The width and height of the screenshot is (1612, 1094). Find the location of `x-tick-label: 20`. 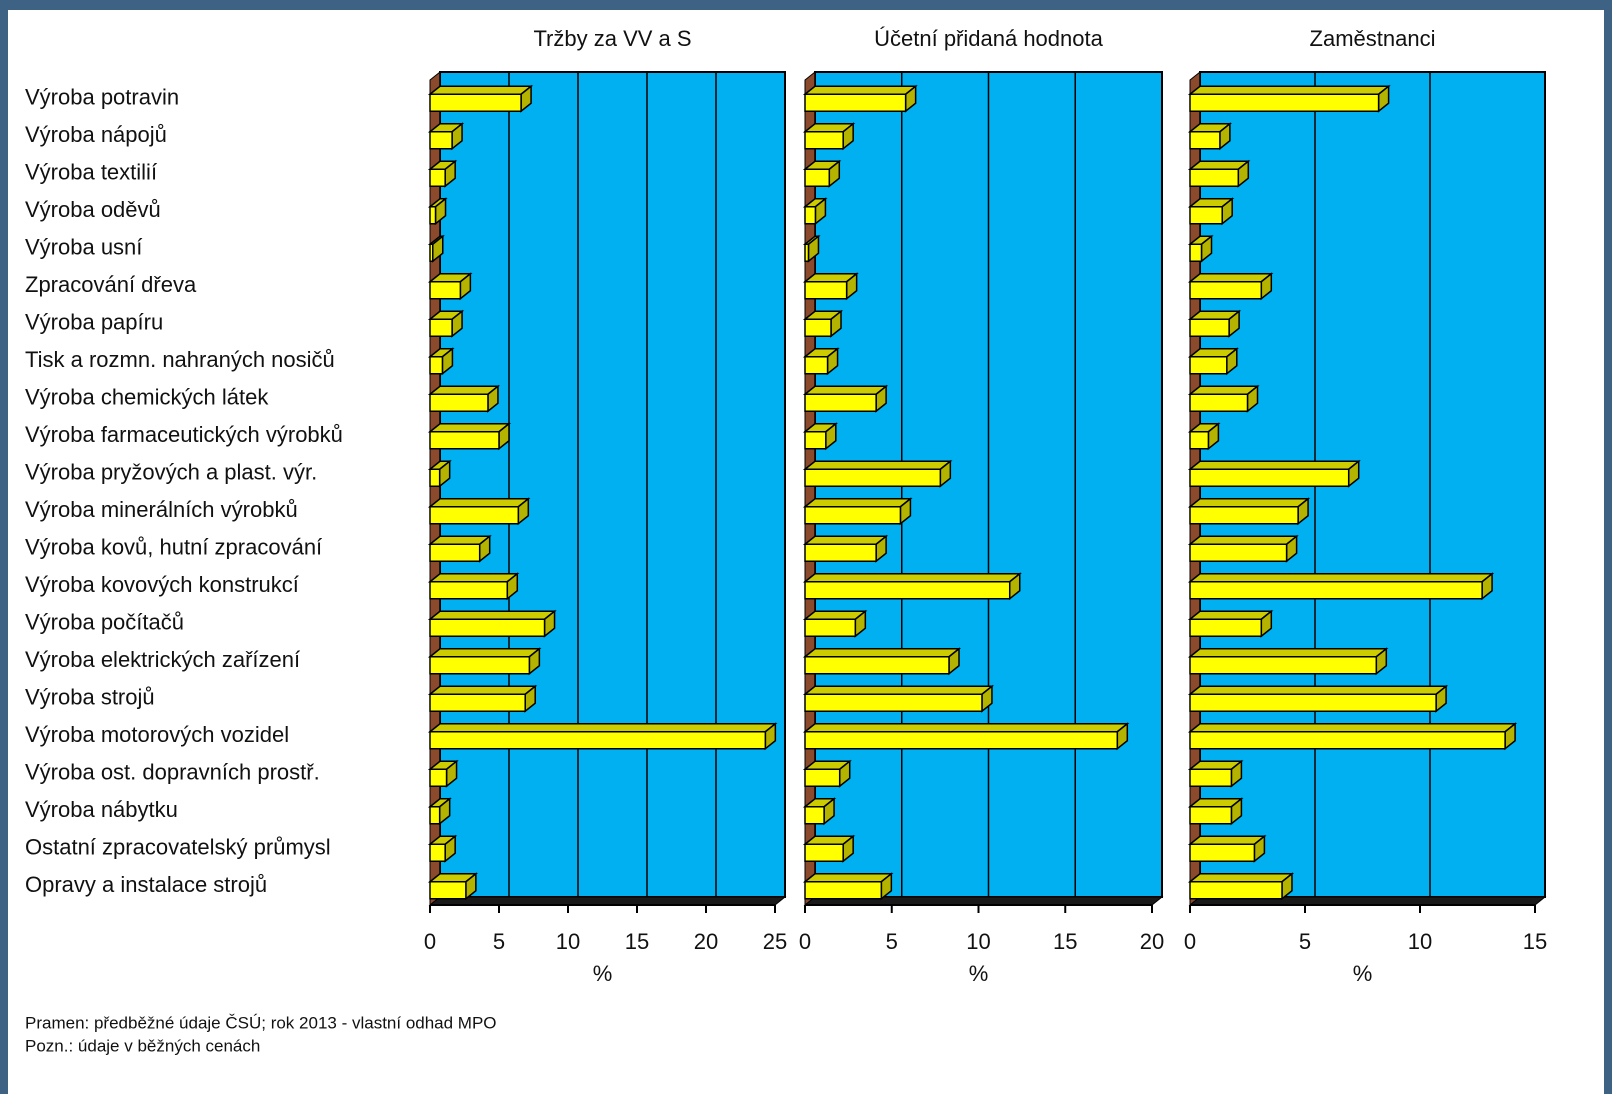

x-tick-label: 20 is located at coordinates (1152, 941).